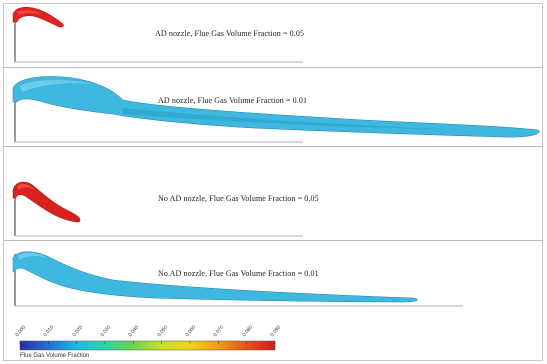 This screenshot has height=364, width=547. Describe the element at coordinates (55, 356) in the screenshot. I see `colorbar-title: Flue Gas Volume Fraction` at that location.